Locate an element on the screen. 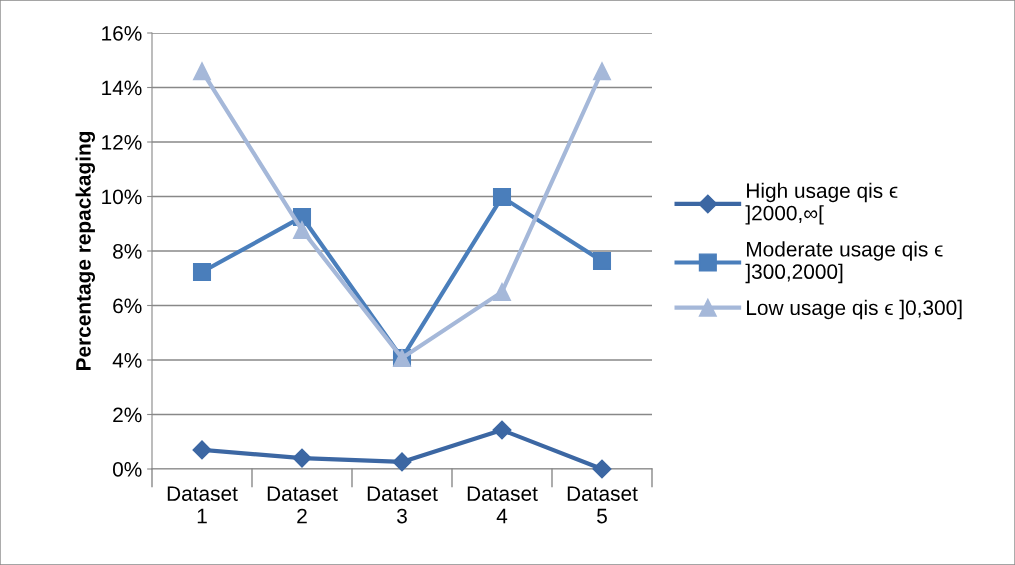  y-tick-label: 10% is located at coordinates (122, 197).